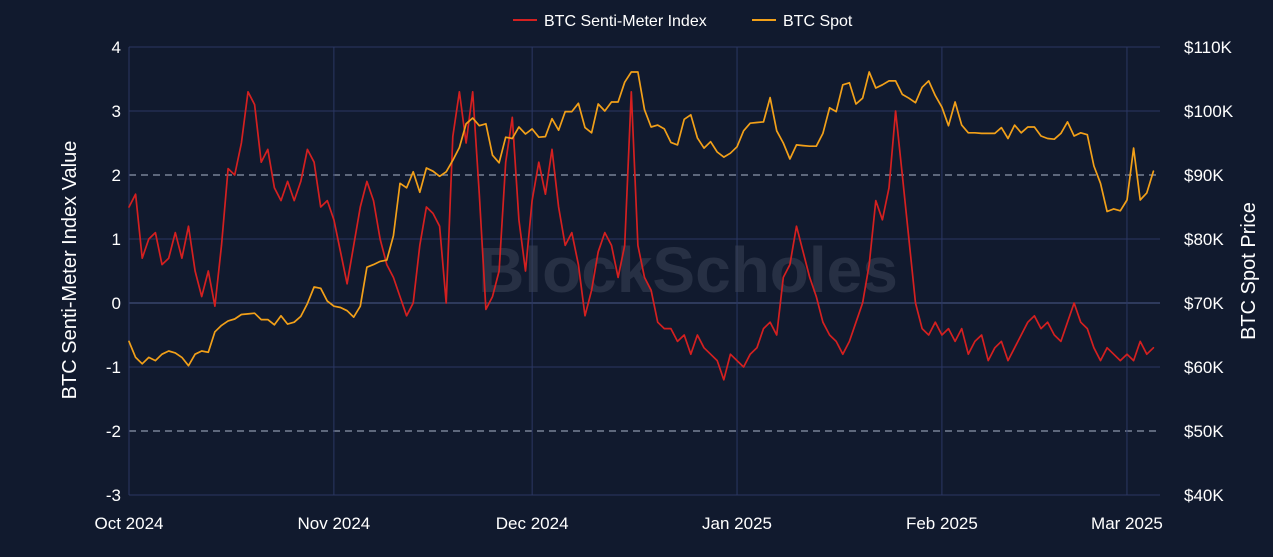  I want to click on y-right-tick-label: $100K, so click(1209, 111).